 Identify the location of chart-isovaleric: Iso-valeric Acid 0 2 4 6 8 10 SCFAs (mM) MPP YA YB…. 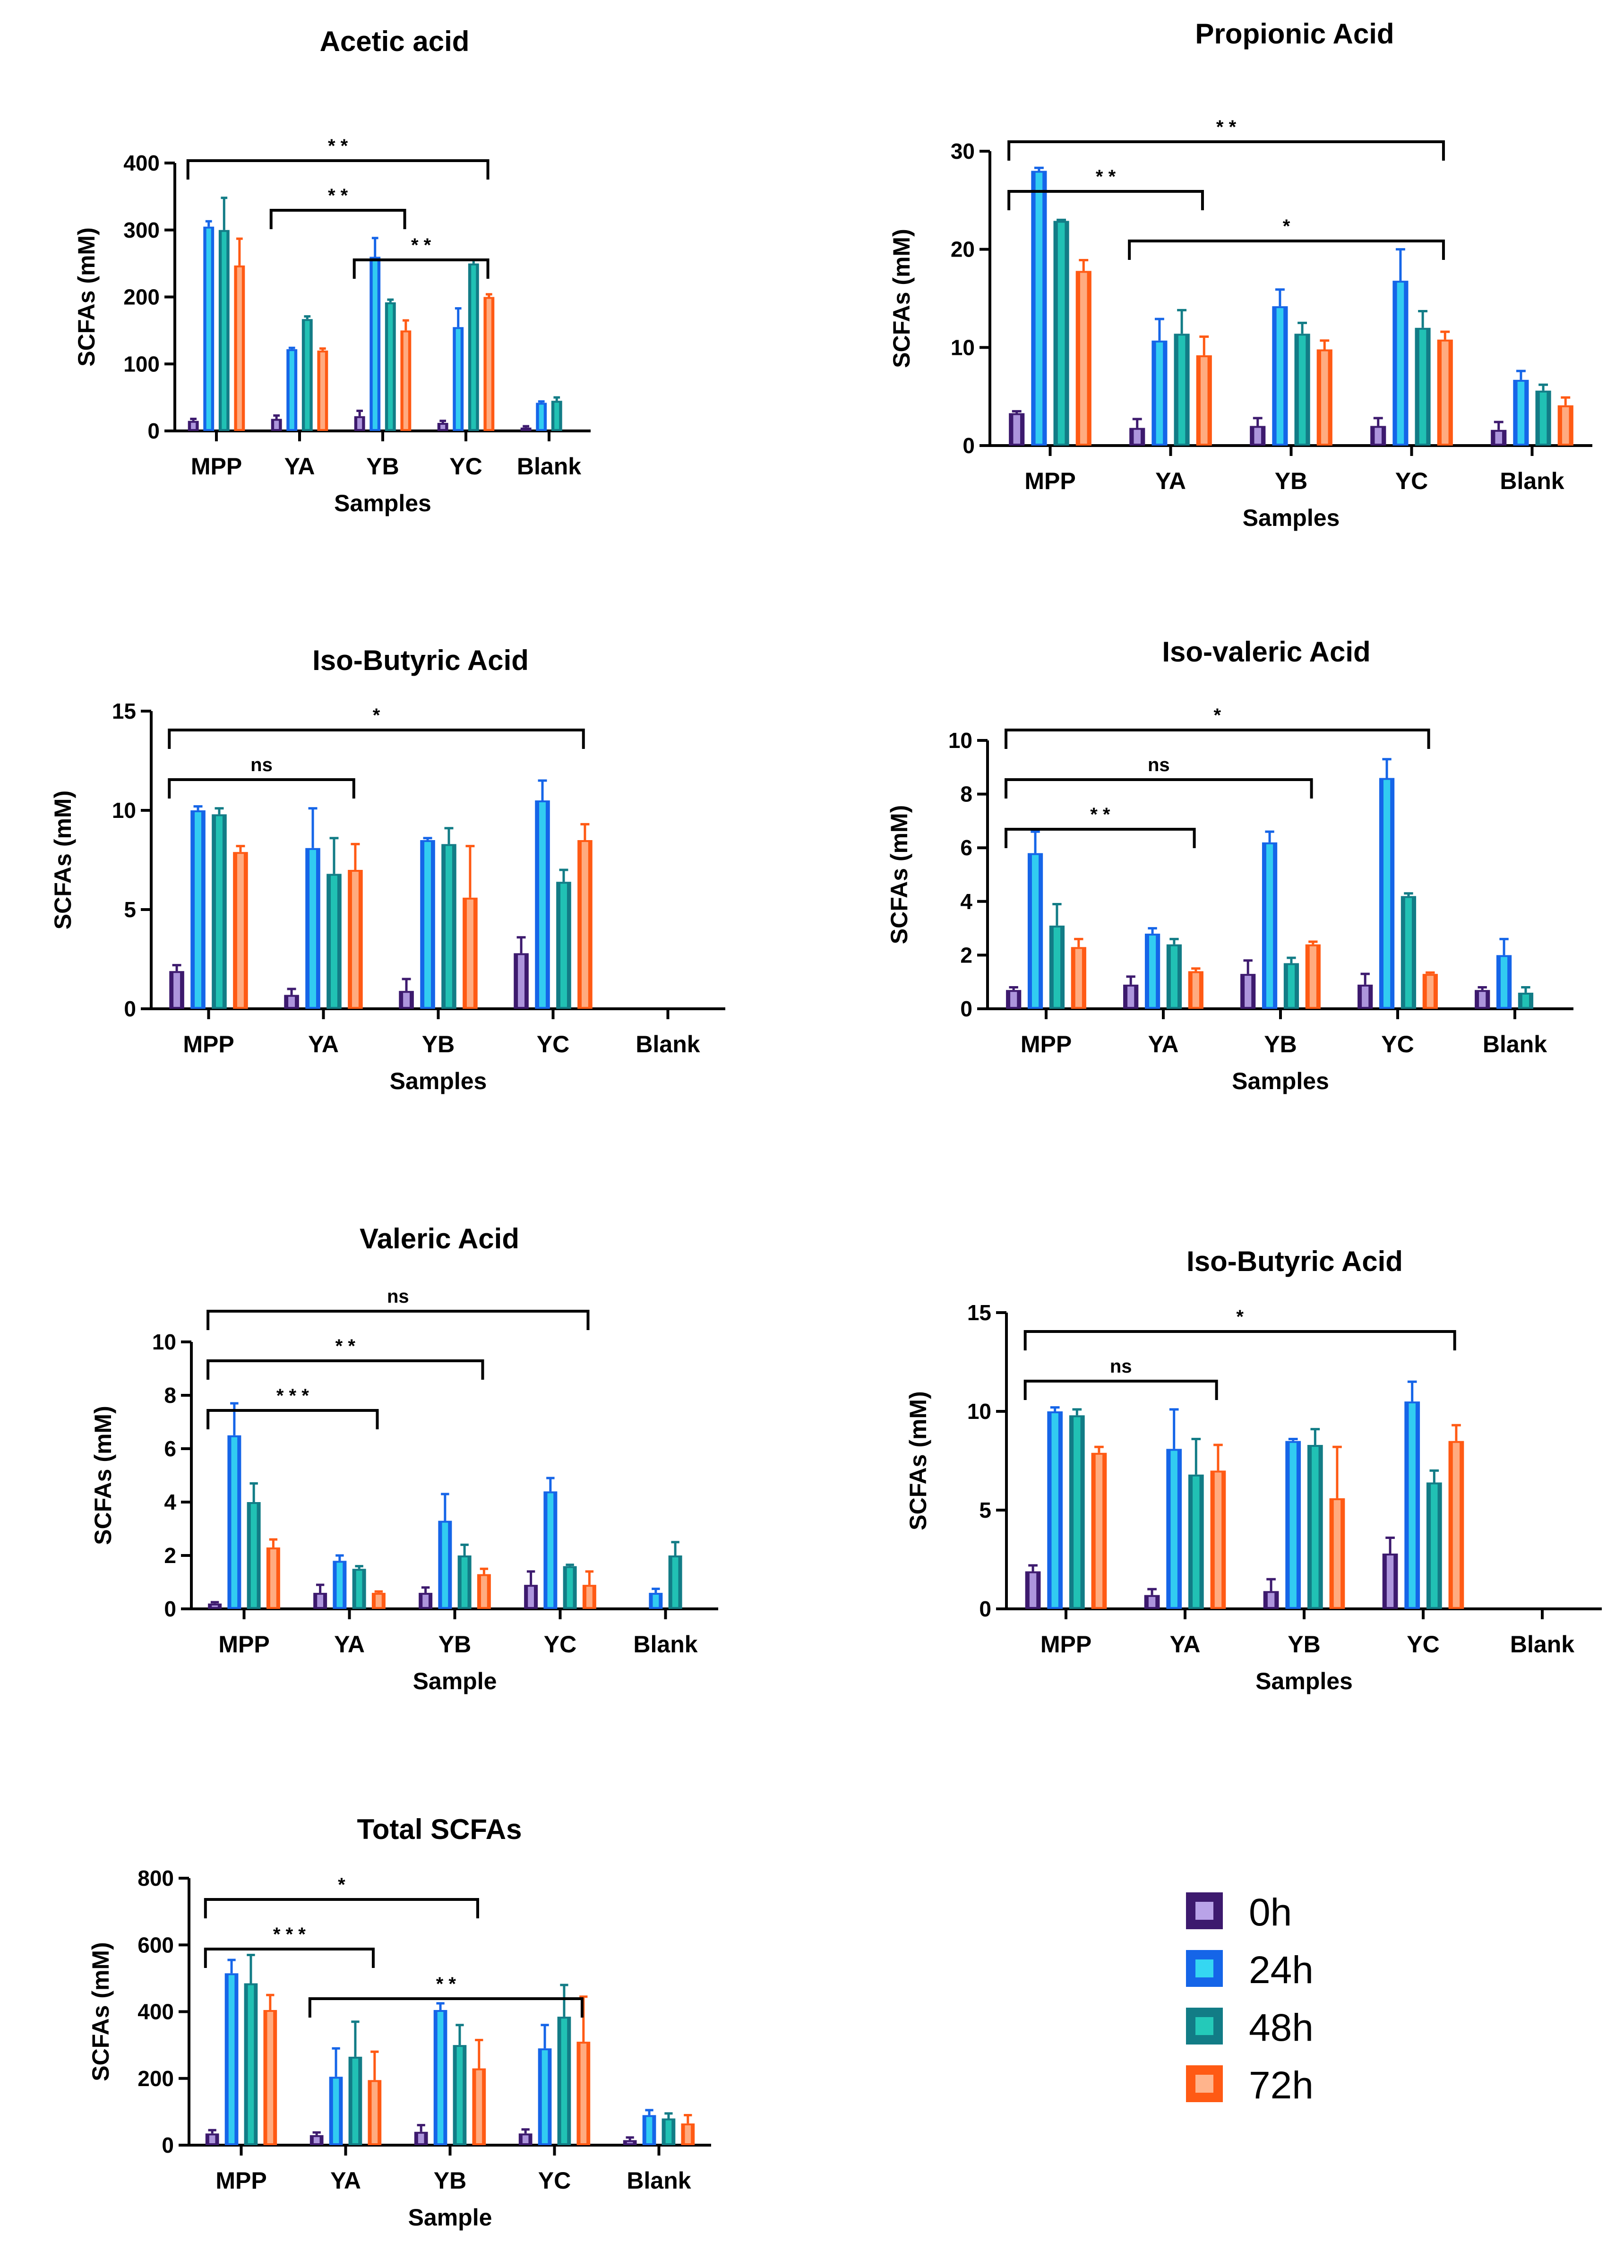
(1229, 865).